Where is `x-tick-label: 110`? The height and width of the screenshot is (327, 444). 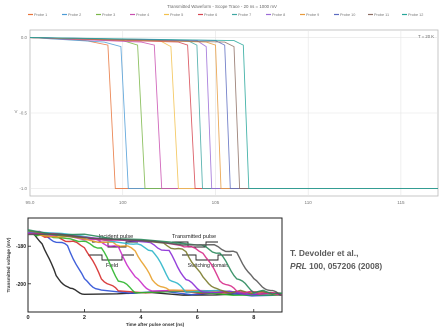 x-tick-label: 110 is located at coordinates (309, 202).